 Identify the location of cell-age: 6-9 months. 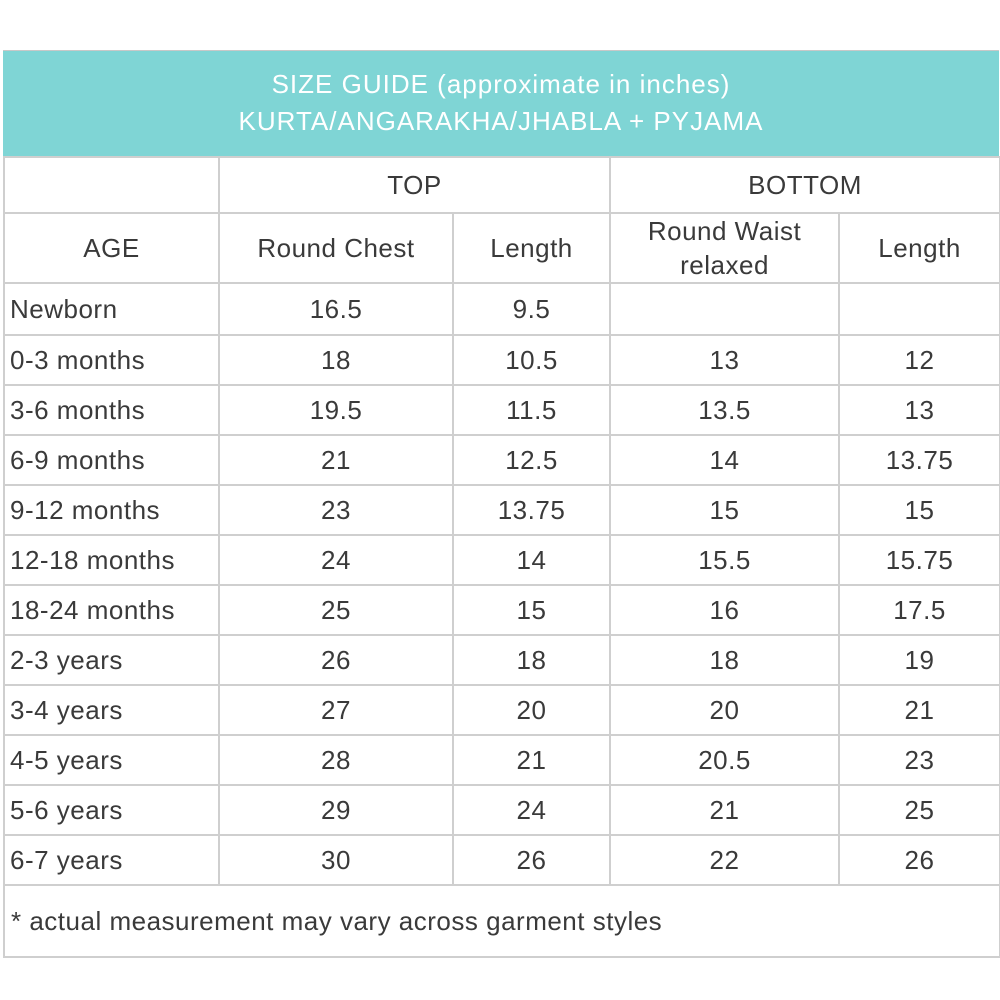
(111, 460).